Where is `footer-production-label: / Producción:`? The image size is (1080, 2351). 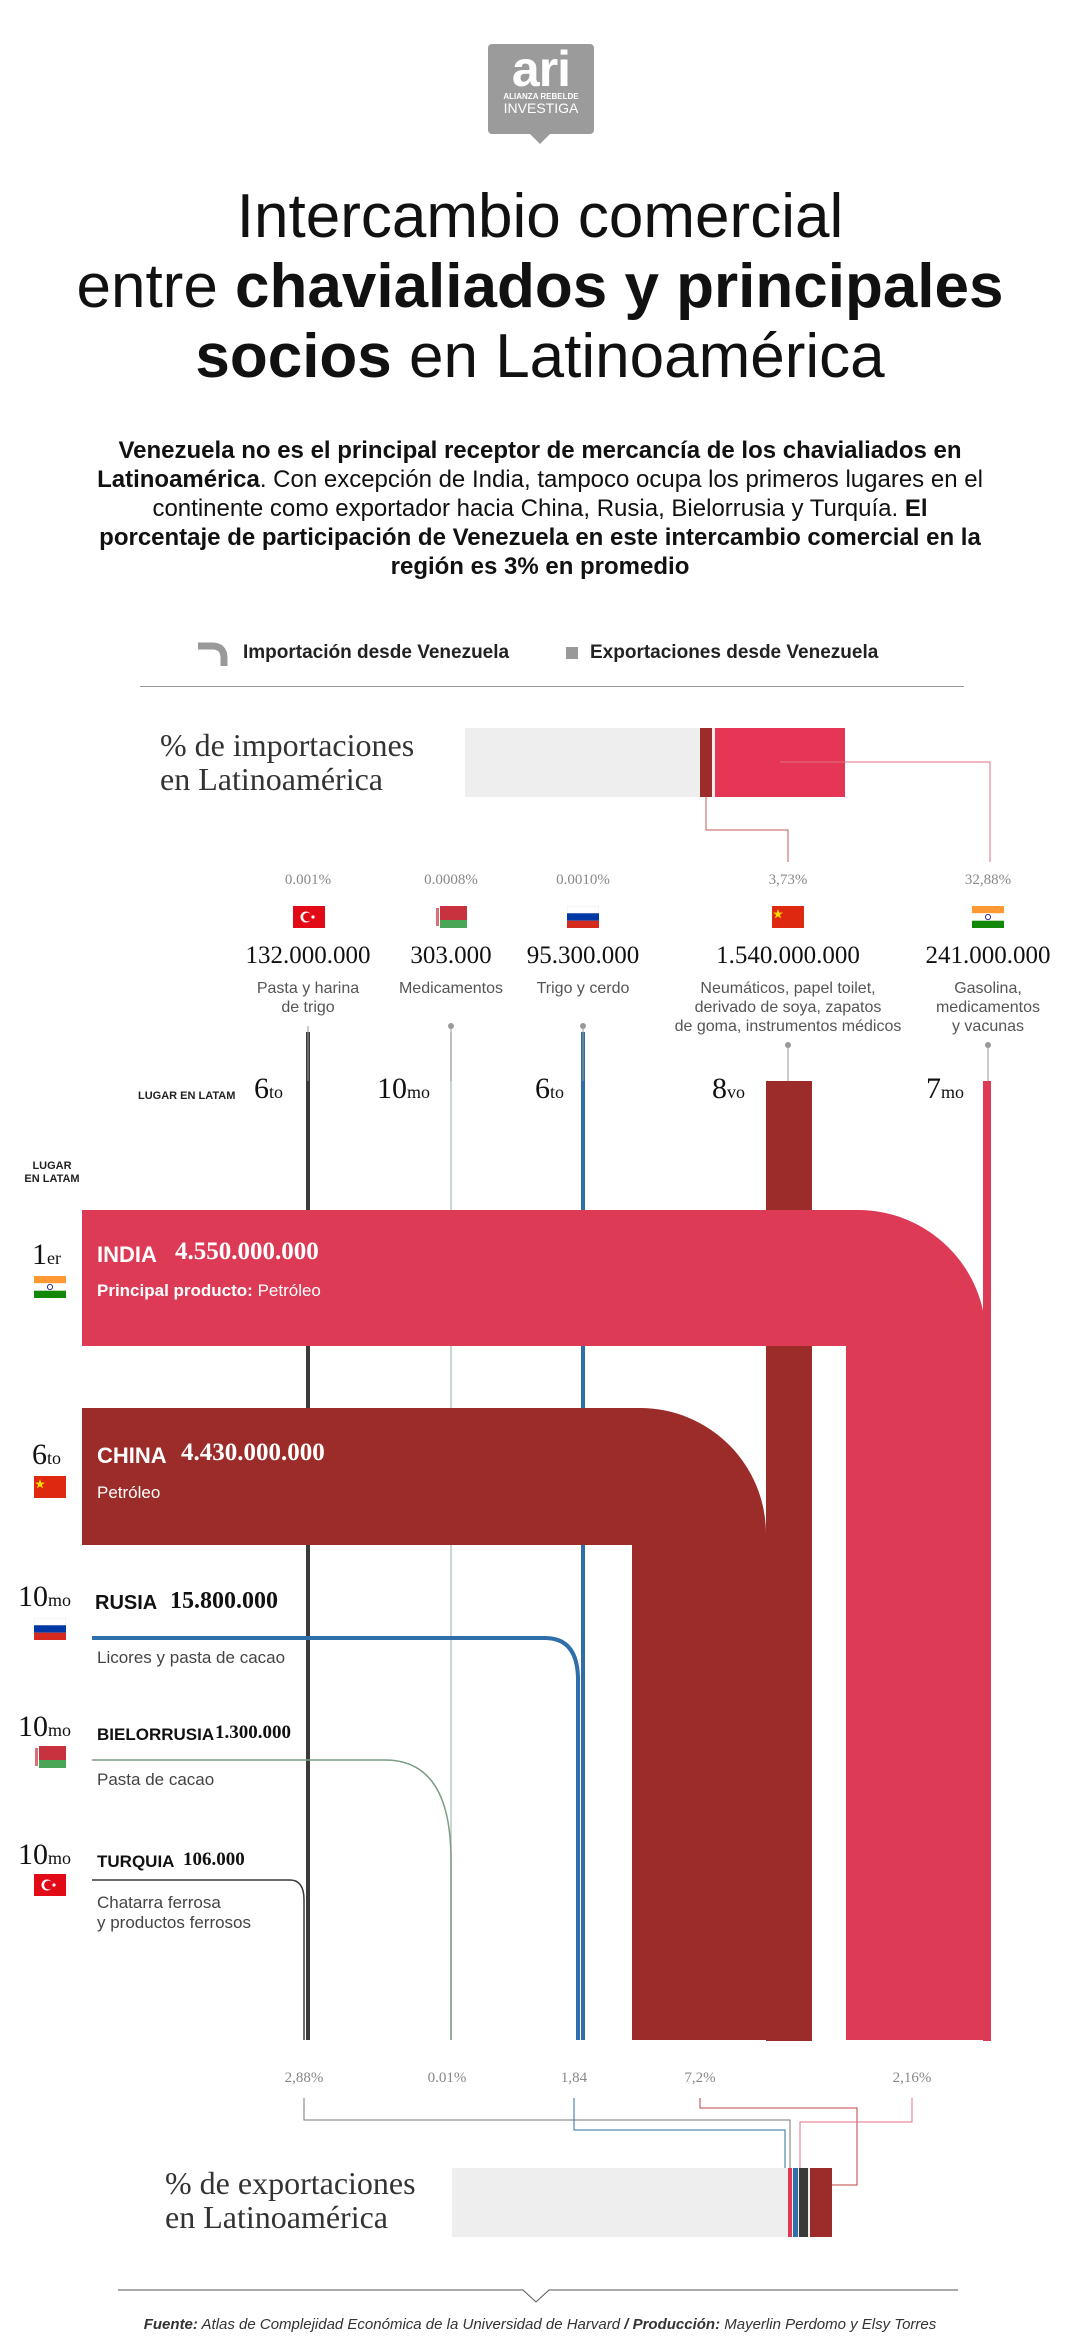
footer-production-label: / Producción: is located at coordinates (672, 2324).